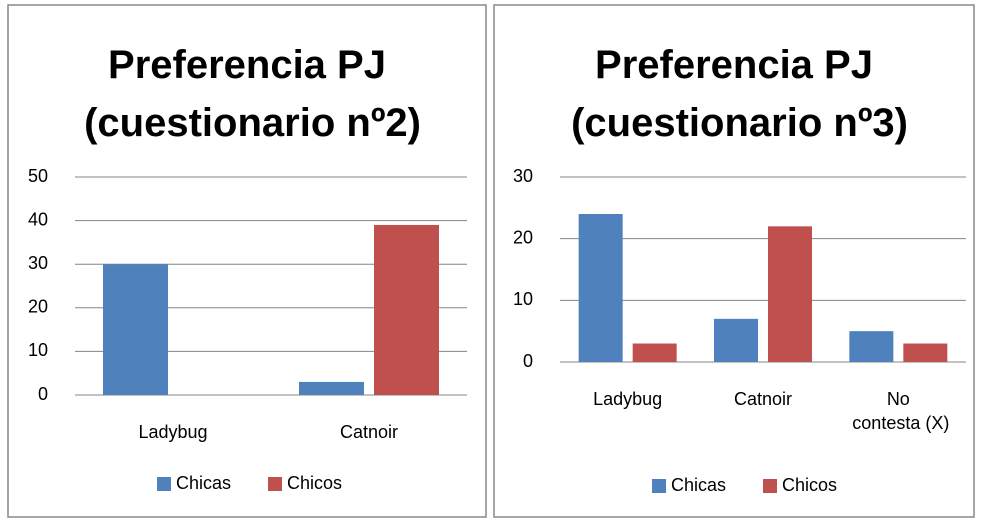 The width and height of the screenshot is (981, 520). What do you see at coordinates (38, 219) in the screenshot?
I see `y-tick-label: 40` at bounding box center [38, 219].